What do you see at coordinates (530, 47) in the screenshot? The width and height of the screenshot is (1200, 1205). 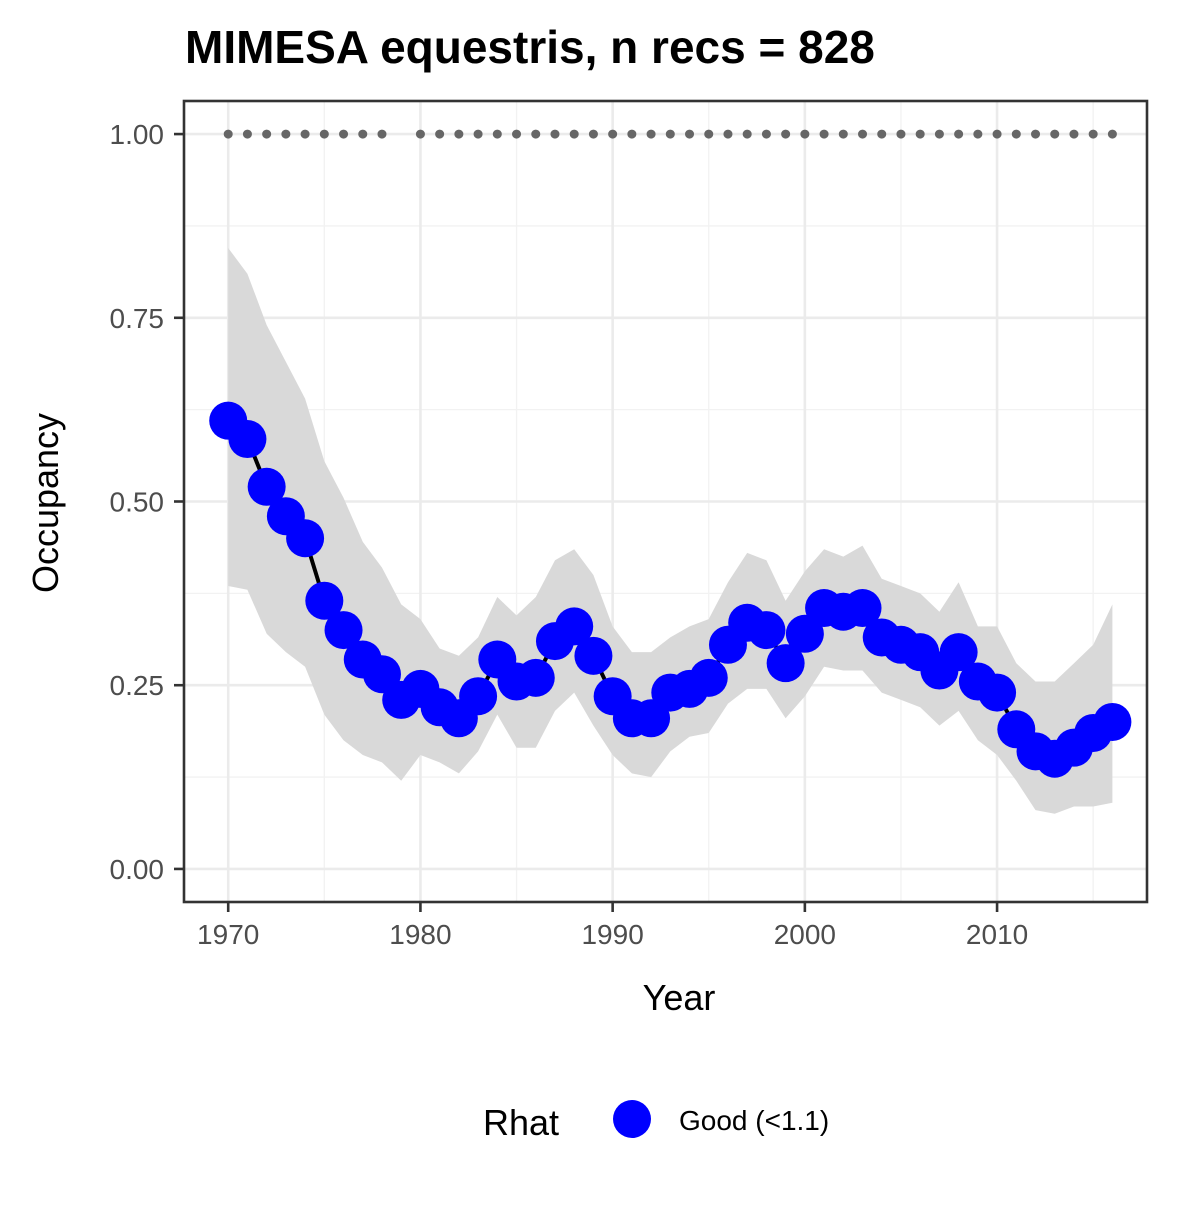 I see `chart-title: MIMESA equestris, n recs = 828` at bounding box center [530, 47].